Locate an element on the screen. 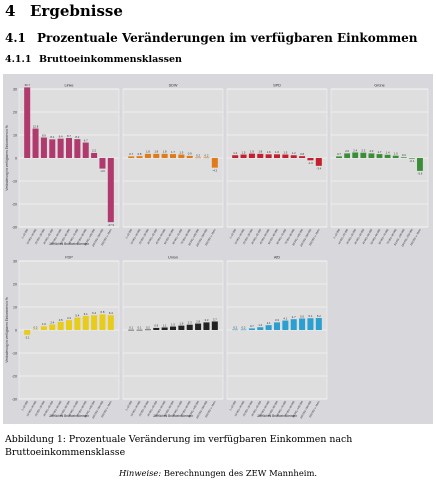 This screenshot has width=436, height=480. chart-title: FDP is located at coordinates (69, 258).